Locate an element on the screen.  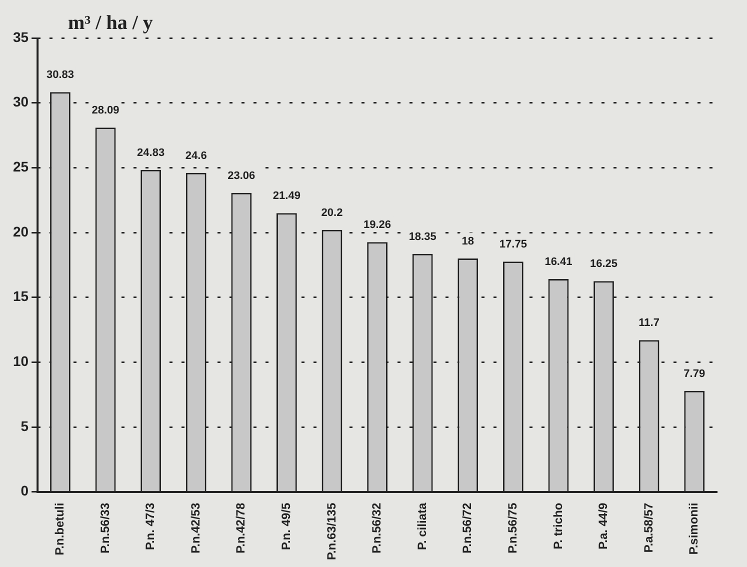
data-label: 7.79 is located at coordinates (695, 374).